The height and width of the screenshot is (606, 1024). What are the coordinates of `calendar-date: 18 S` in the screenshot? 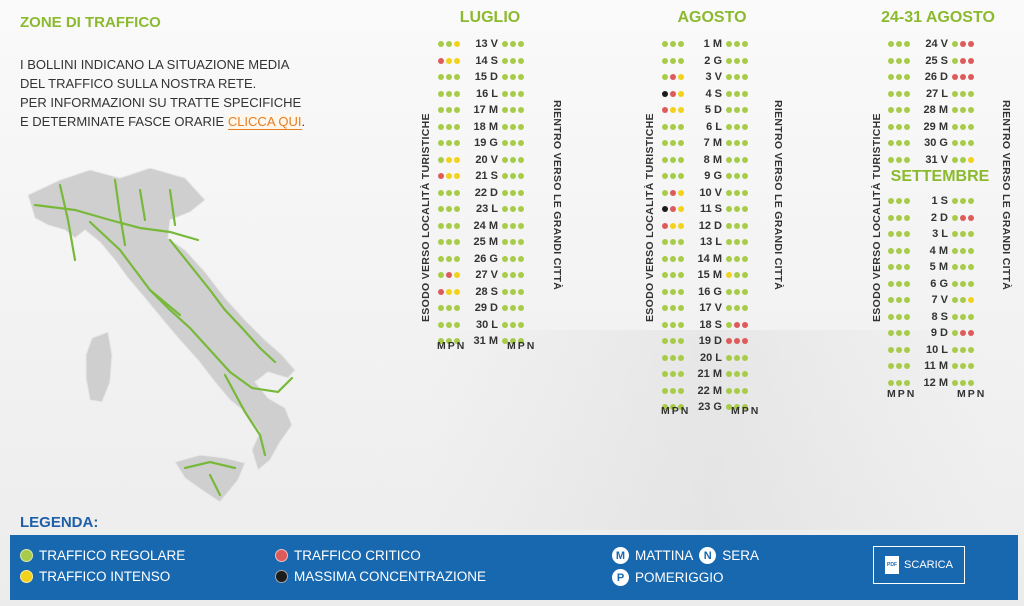 It's located at (710, 324).